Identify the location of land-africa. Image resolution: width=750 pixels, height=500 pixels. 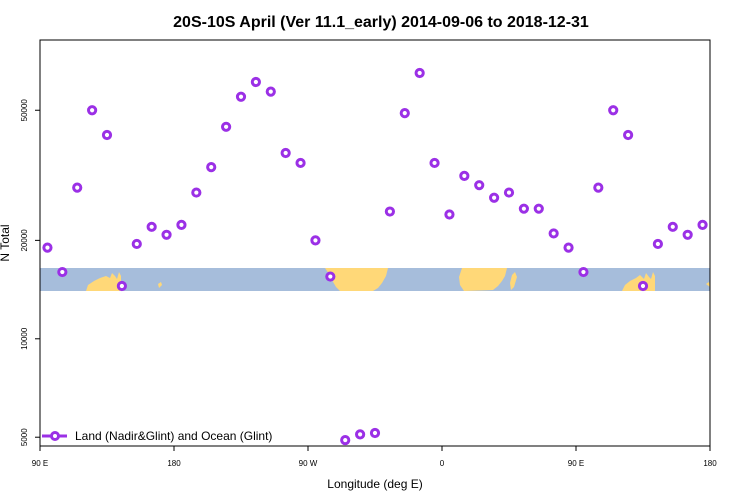
(483, 279).